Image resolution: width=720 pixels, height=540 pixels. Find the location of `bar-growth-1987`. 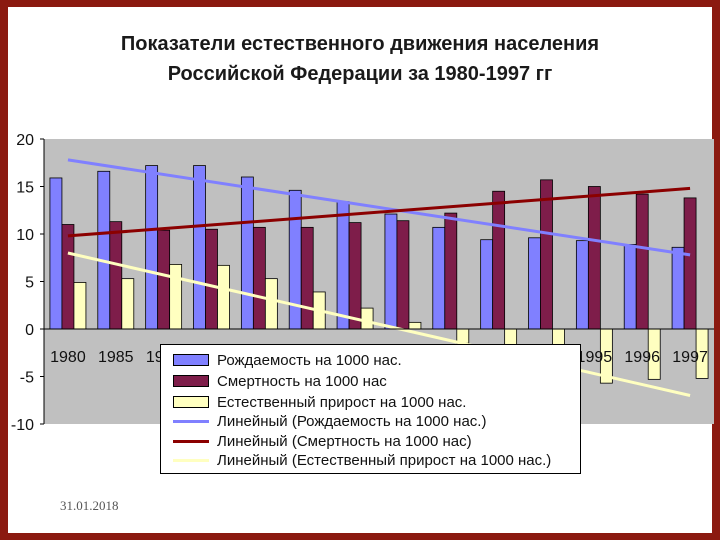

bar-growth-1987 is located at coordinates (223, 297).